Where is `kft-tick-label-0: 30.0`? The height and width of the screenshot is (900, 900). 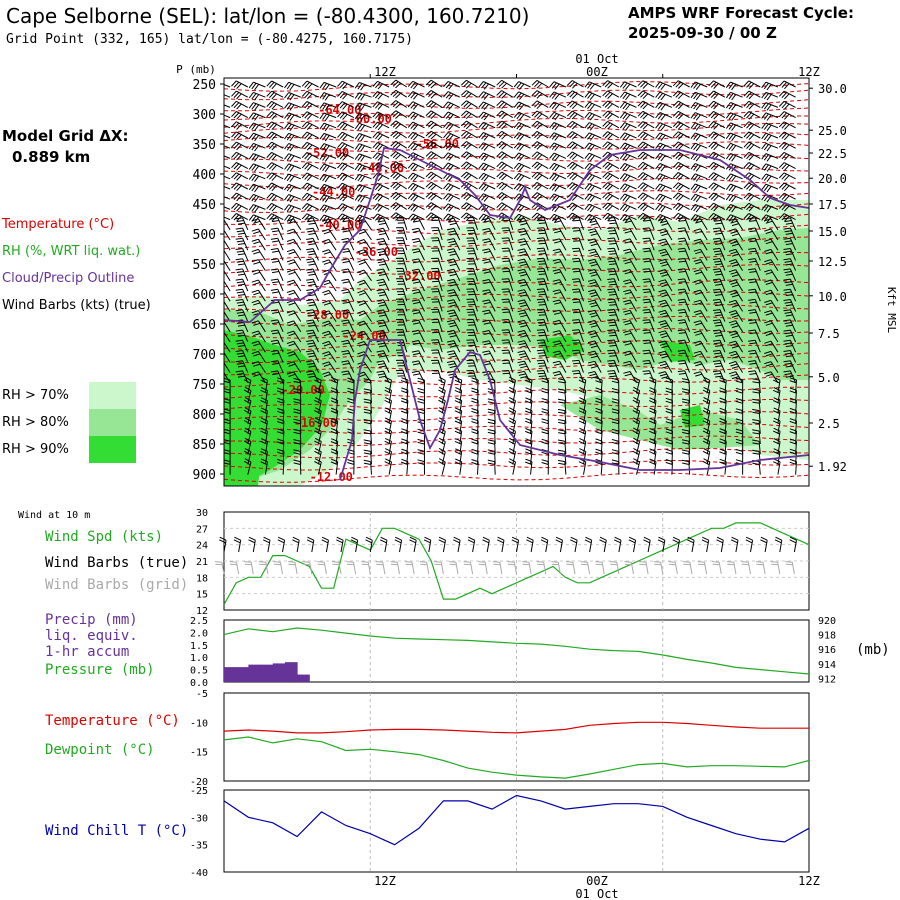 kft-tick-label-0: 30.0 is located at coordinates (832, 89).